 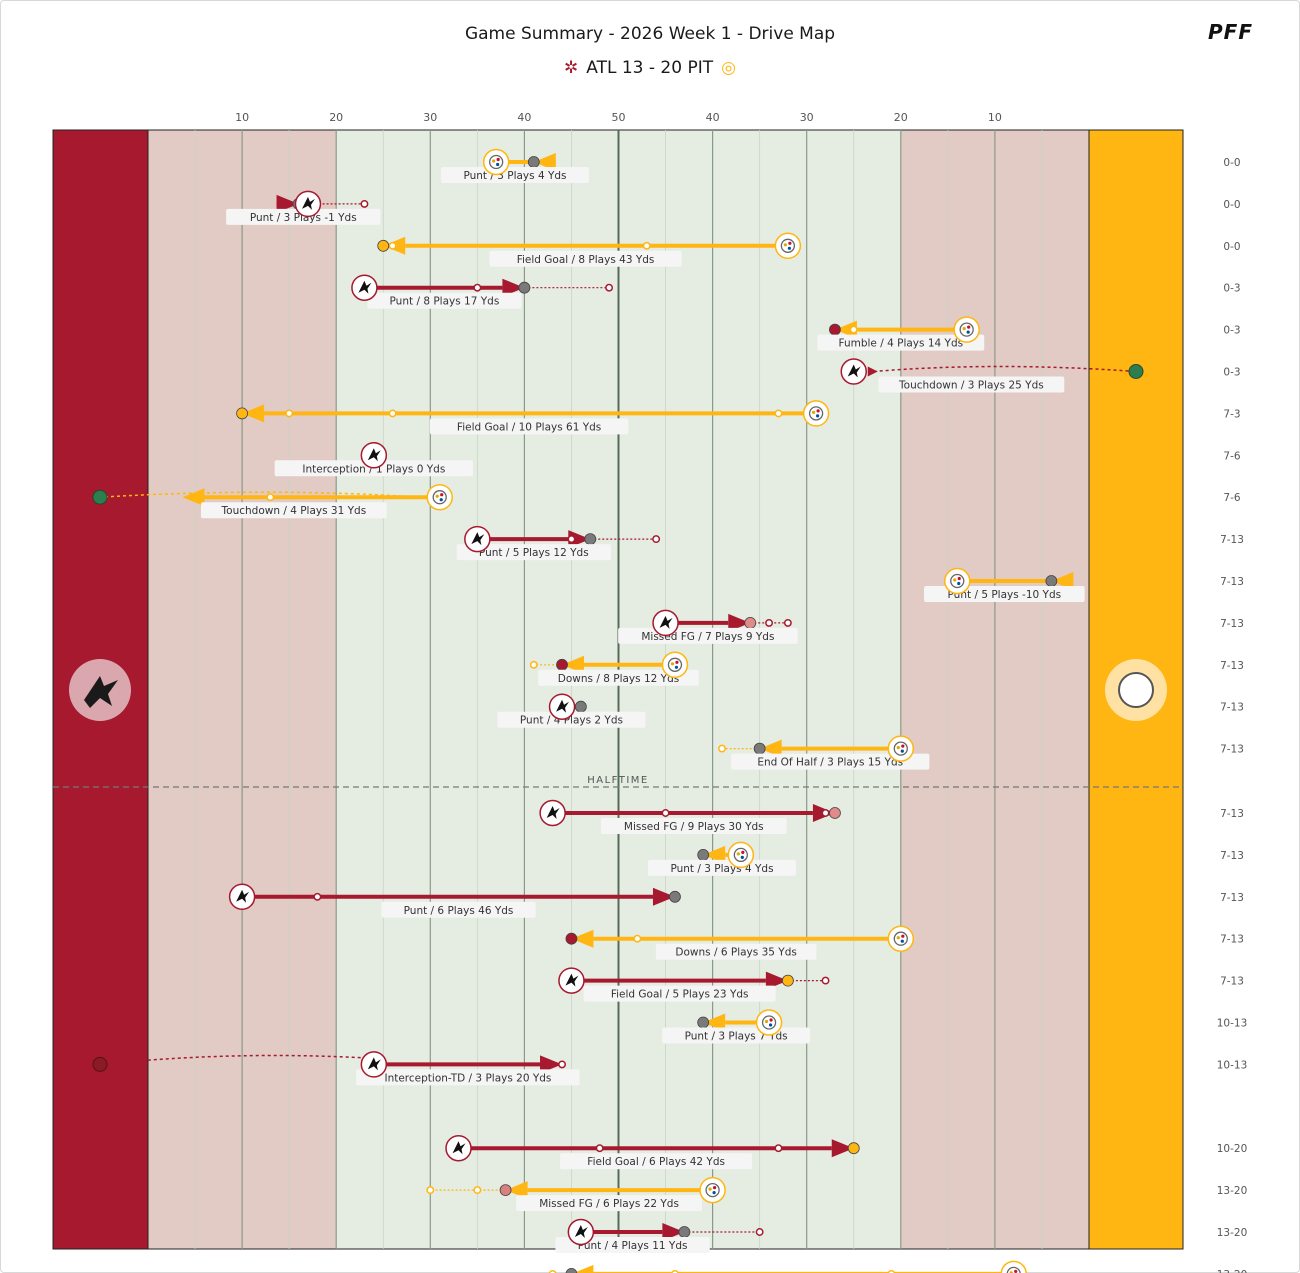 What do you see at coordinates (586, 260) in the screenshot?
I see `drive-label: Field Goal / 8 Plays 43 Yds` at bounding box center [586, 260].